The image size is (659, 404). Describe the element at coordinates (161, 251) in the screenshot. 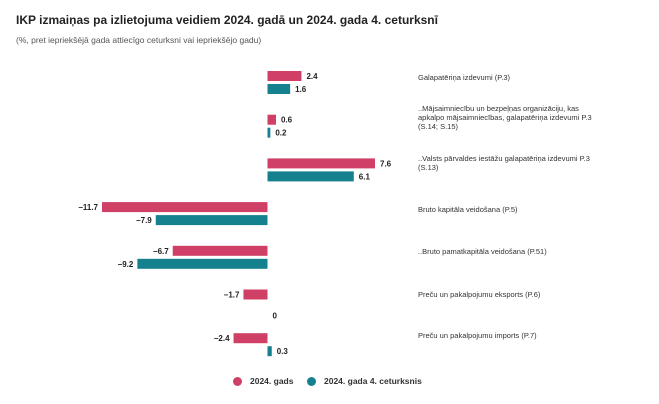

I see `data-label-series-1: −6.7` at that location.